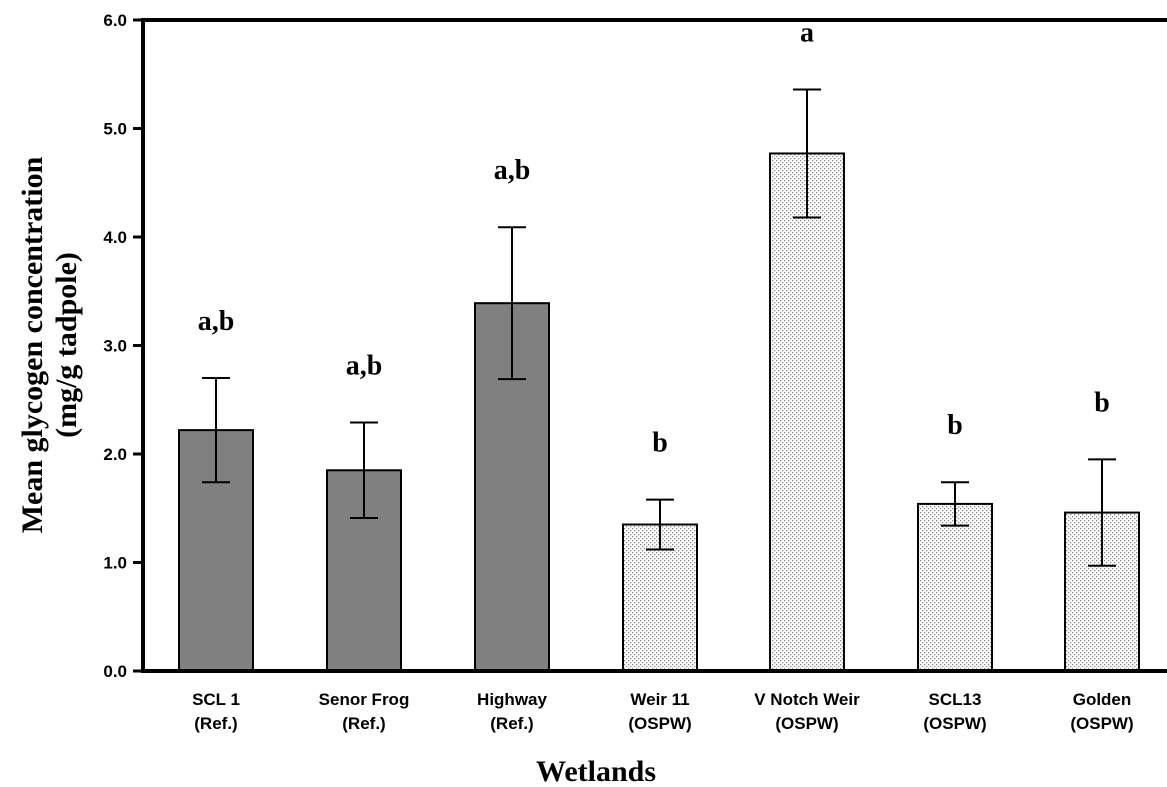  What do you see at coordinates (955, 699) in the screenshot?
I see `category-label-name: SCL13` at bounding box center [955, 699].